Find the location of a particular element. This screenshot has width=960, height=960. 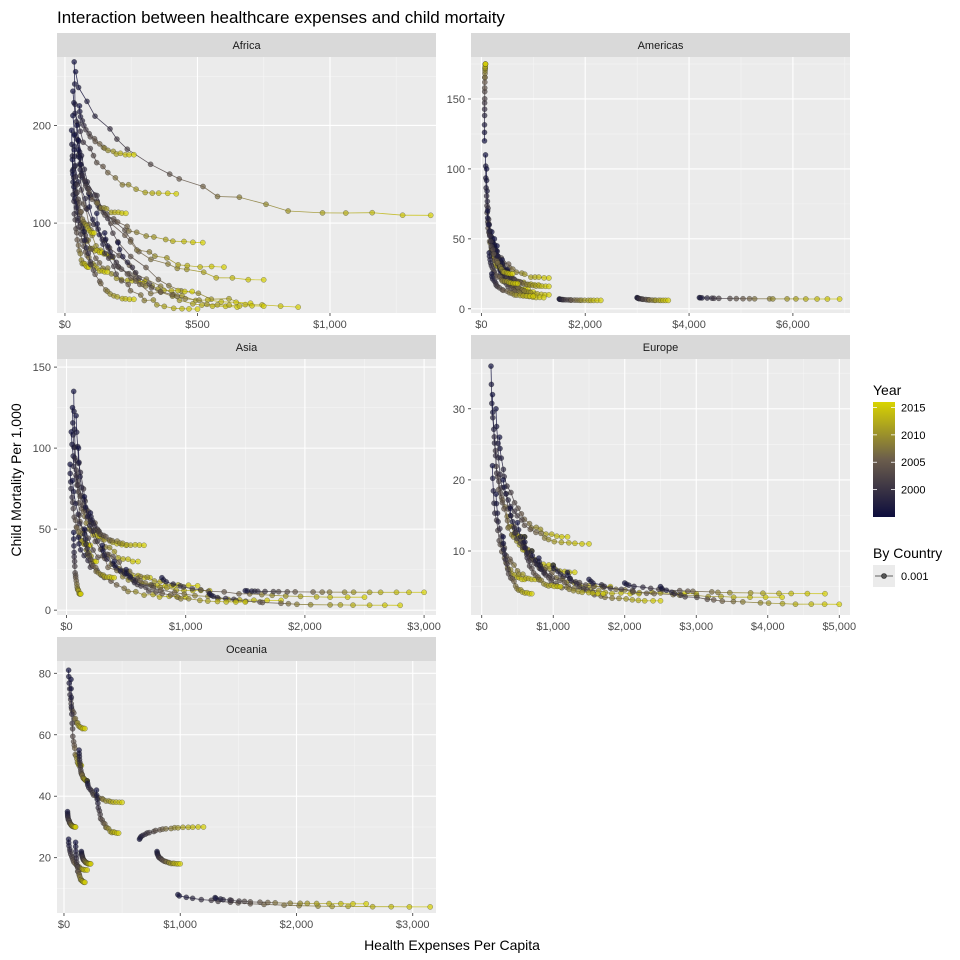

panel-marks is located at coordinates (247, 498).